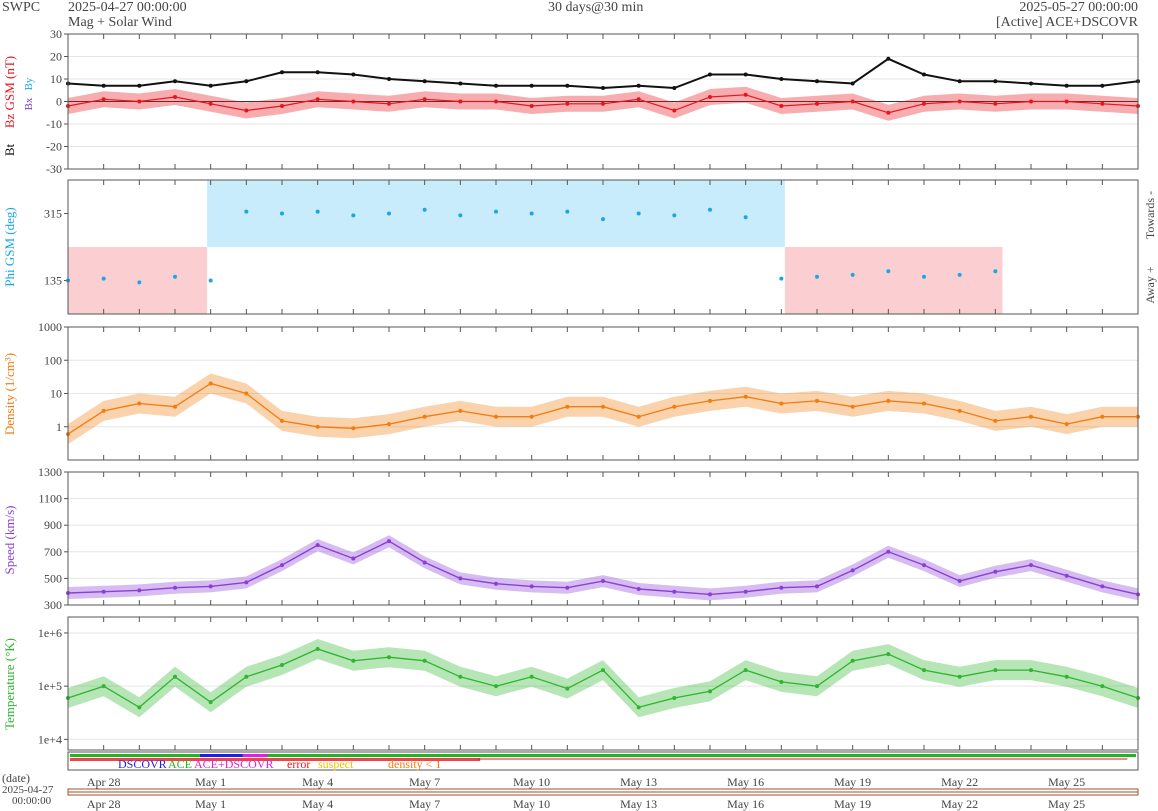 This screenshot has height=811, width=1158. I want to click on y-tick-label: 20, so click(56, 57).